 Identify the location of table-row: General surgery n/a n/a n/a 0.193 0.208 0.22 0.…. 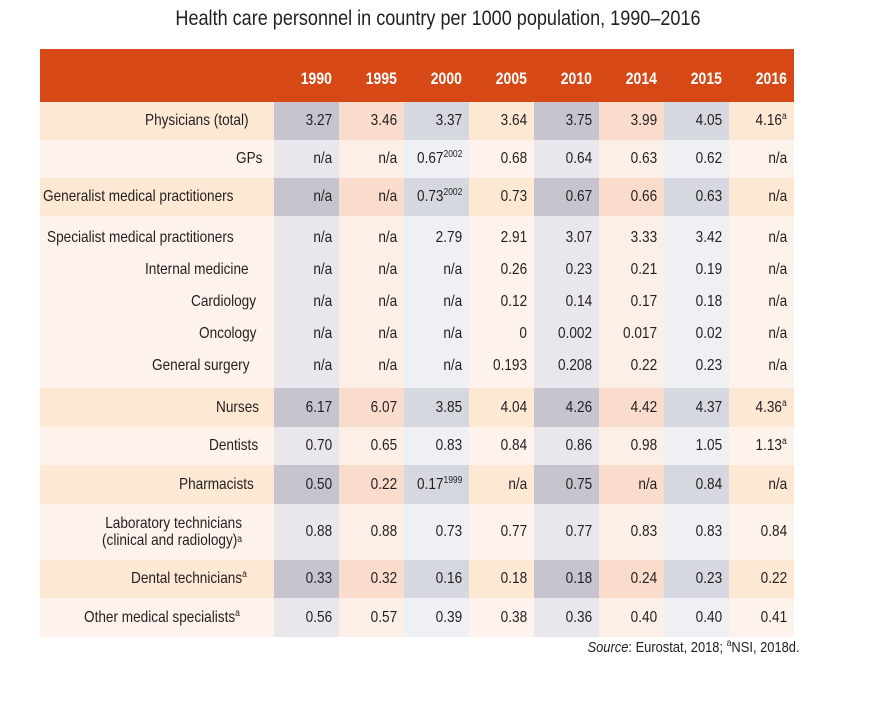
(417, 369).